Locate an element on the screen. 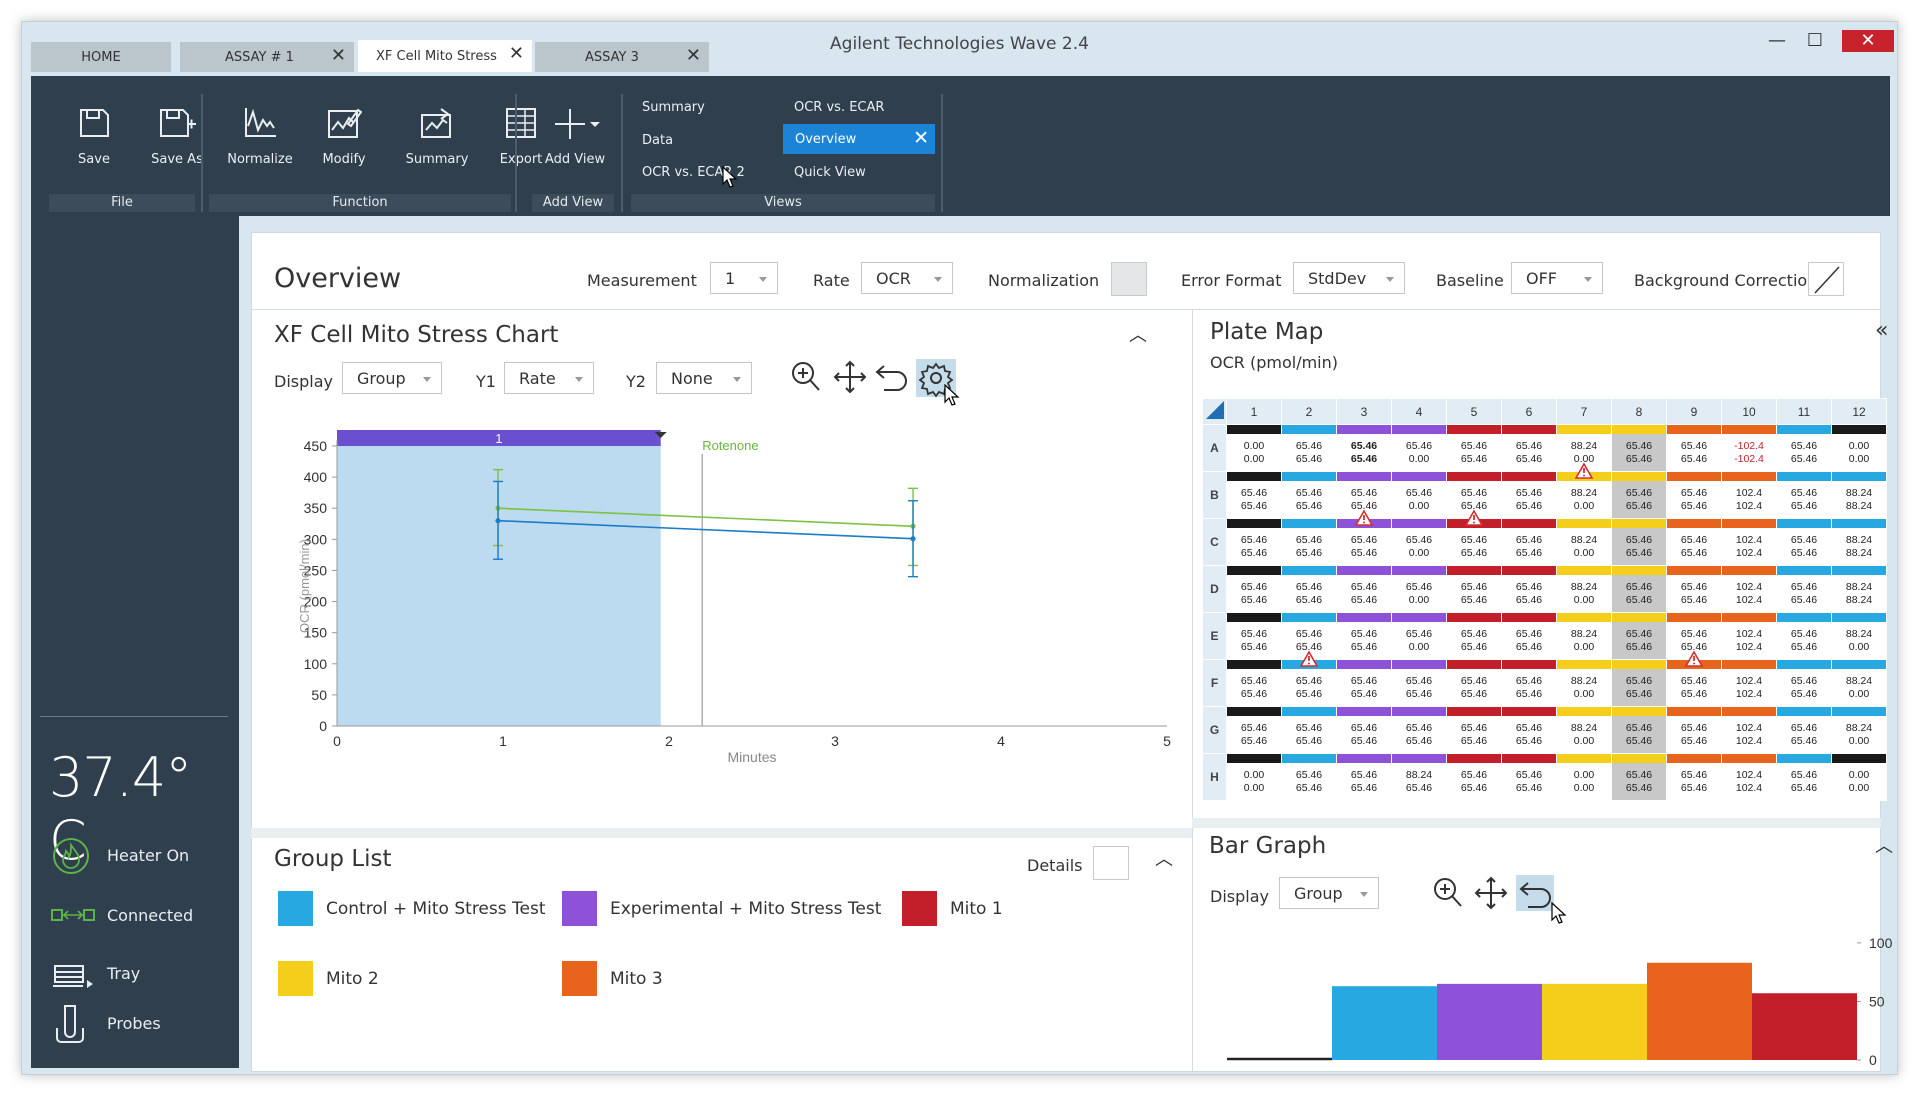  zoom-in-icon is located at coordinates (806, 377).